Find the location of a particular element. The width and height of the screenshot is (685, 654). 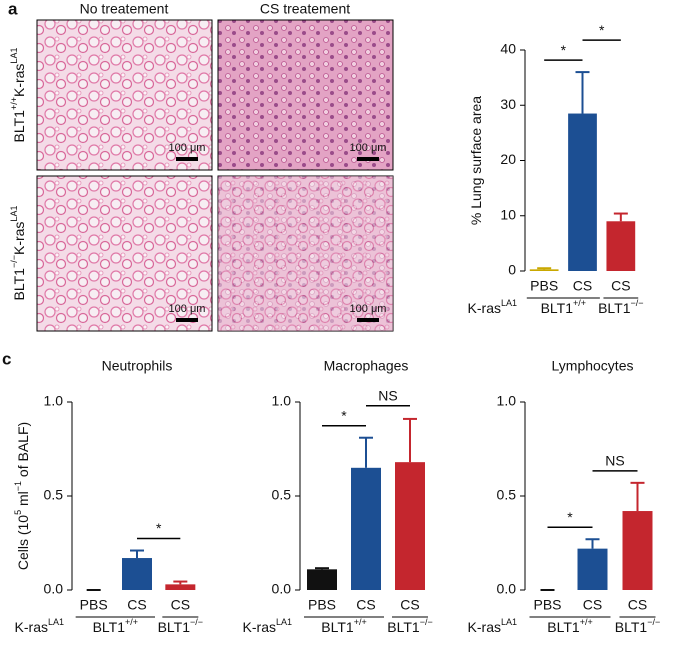

chart-title: Macrophages is located at coordinates (366, 366).